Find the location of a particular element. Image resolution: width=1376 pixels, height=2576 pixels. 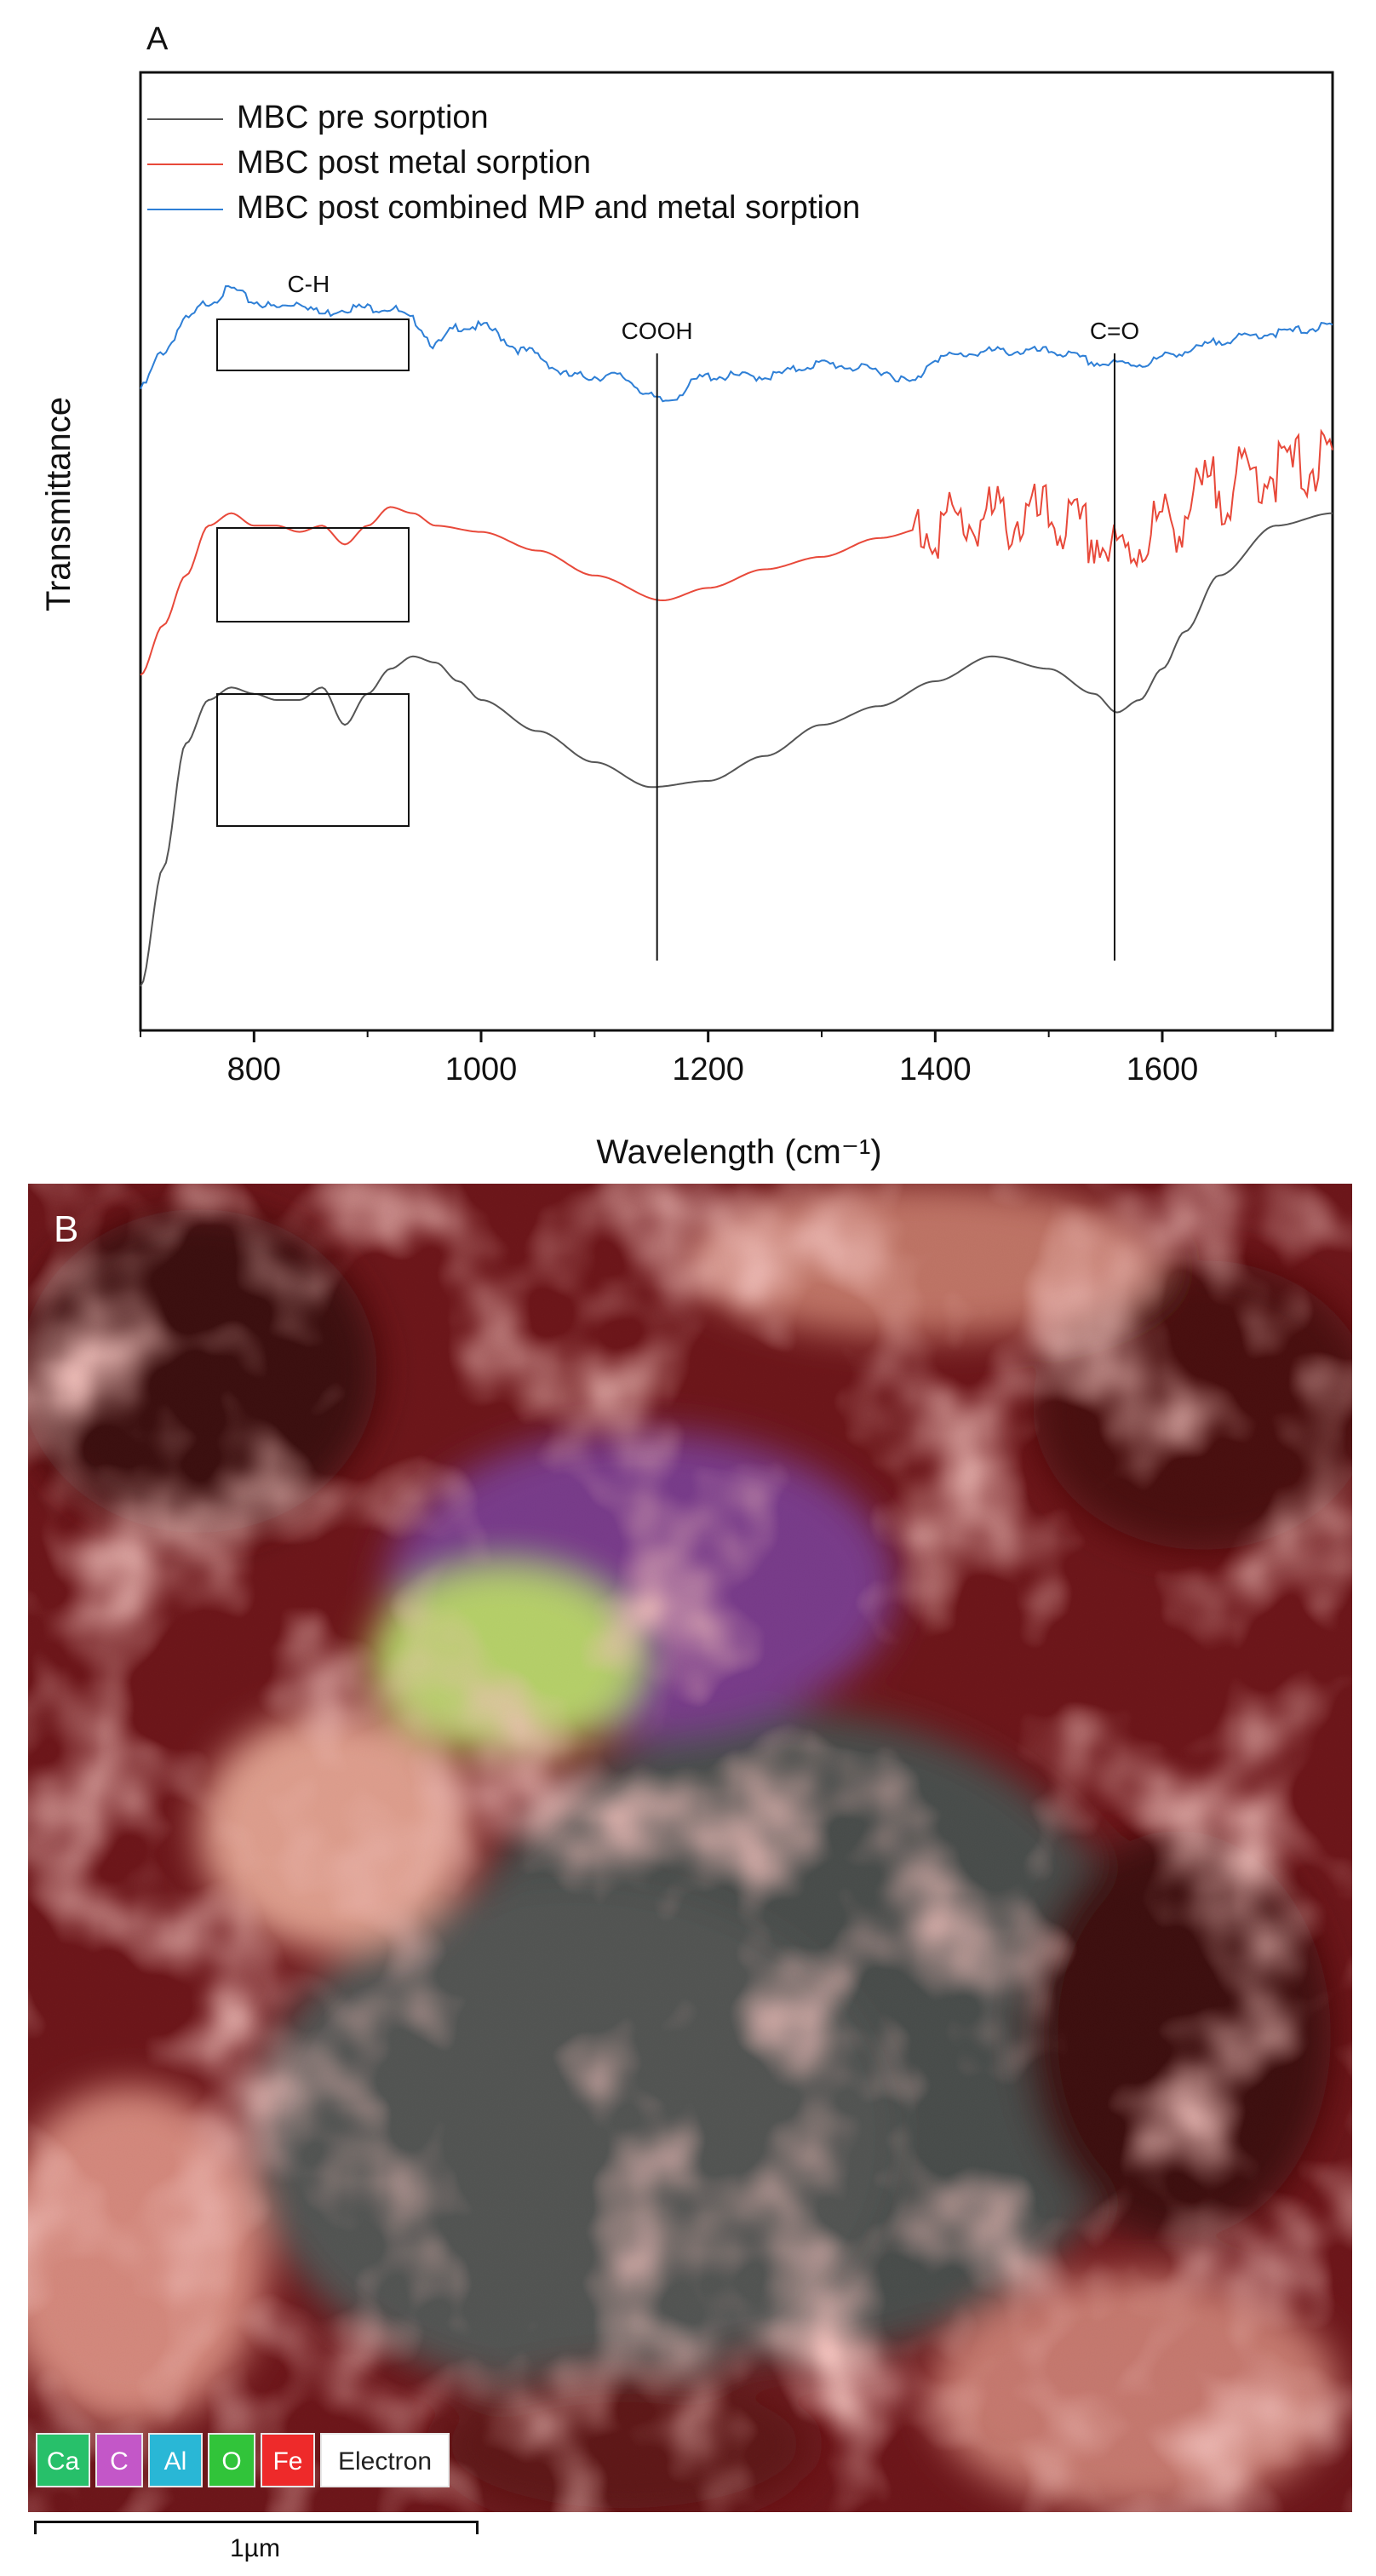

element-legend: Ca C Al O Fe Electron is located at coordinates (243, 2460).